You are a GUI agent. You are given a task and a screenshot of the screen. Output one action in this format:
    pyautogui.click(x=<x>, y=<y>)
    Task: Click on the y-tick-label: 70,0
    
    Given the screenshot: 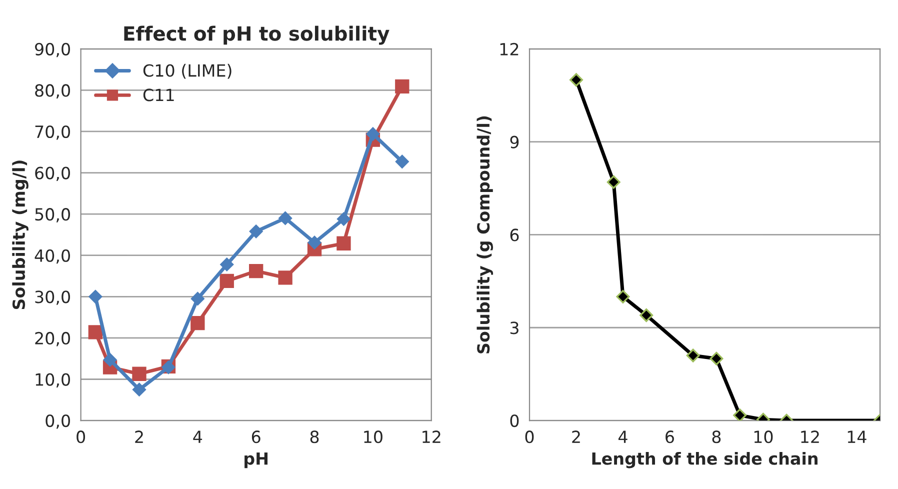 What is the action you would take?
    pyautogui.click(x=52, y=132)
    